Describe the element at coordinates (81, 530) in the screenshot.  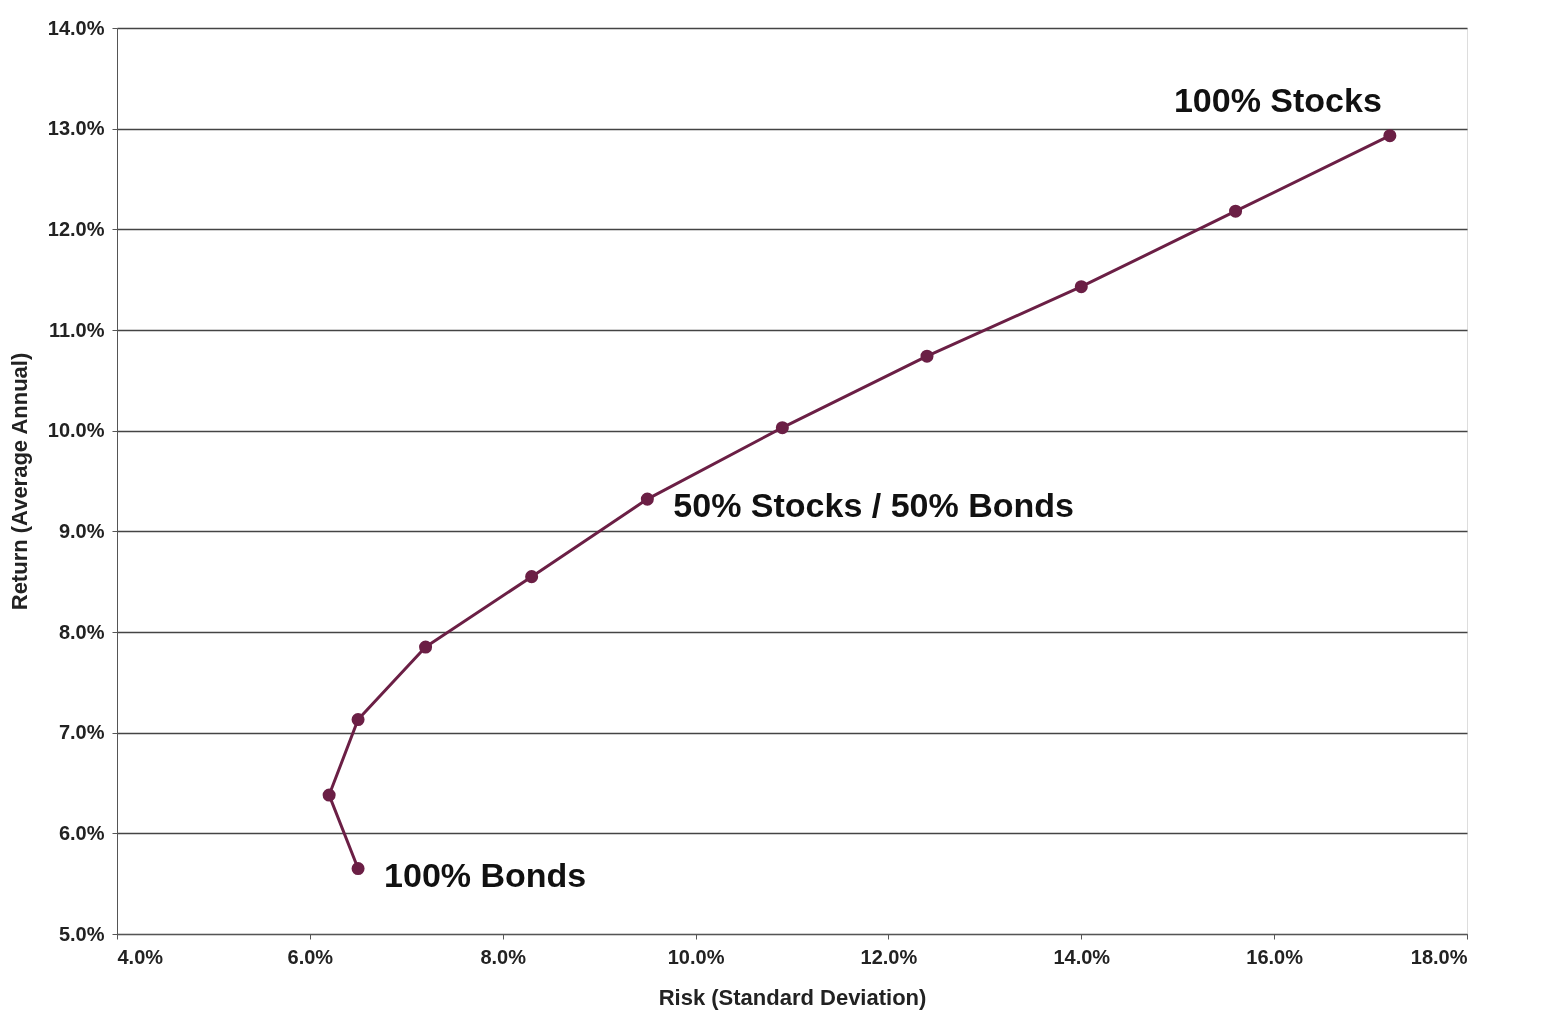
I see `y-tick-label: 9.0%` at that location.